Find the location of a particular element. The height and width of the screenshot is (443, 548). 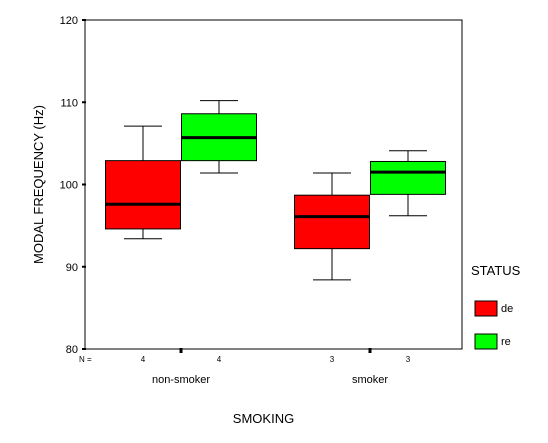

category-label: non-smoker is located at coordinates (181, 380).